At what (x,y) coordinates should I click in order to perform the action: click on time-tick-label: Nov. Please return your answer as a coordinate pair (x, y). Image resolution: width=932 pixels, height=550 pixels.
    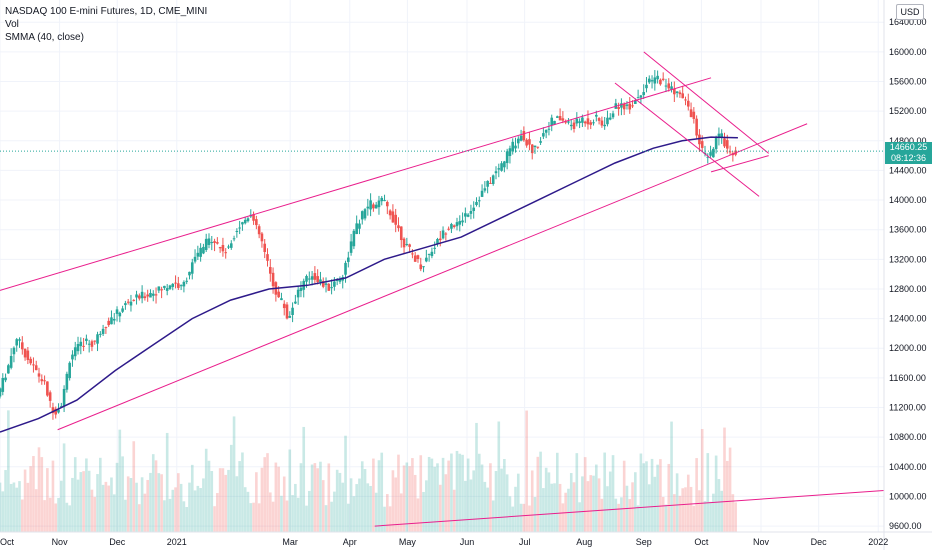
    Looking at the image, I should click on (761, 542).